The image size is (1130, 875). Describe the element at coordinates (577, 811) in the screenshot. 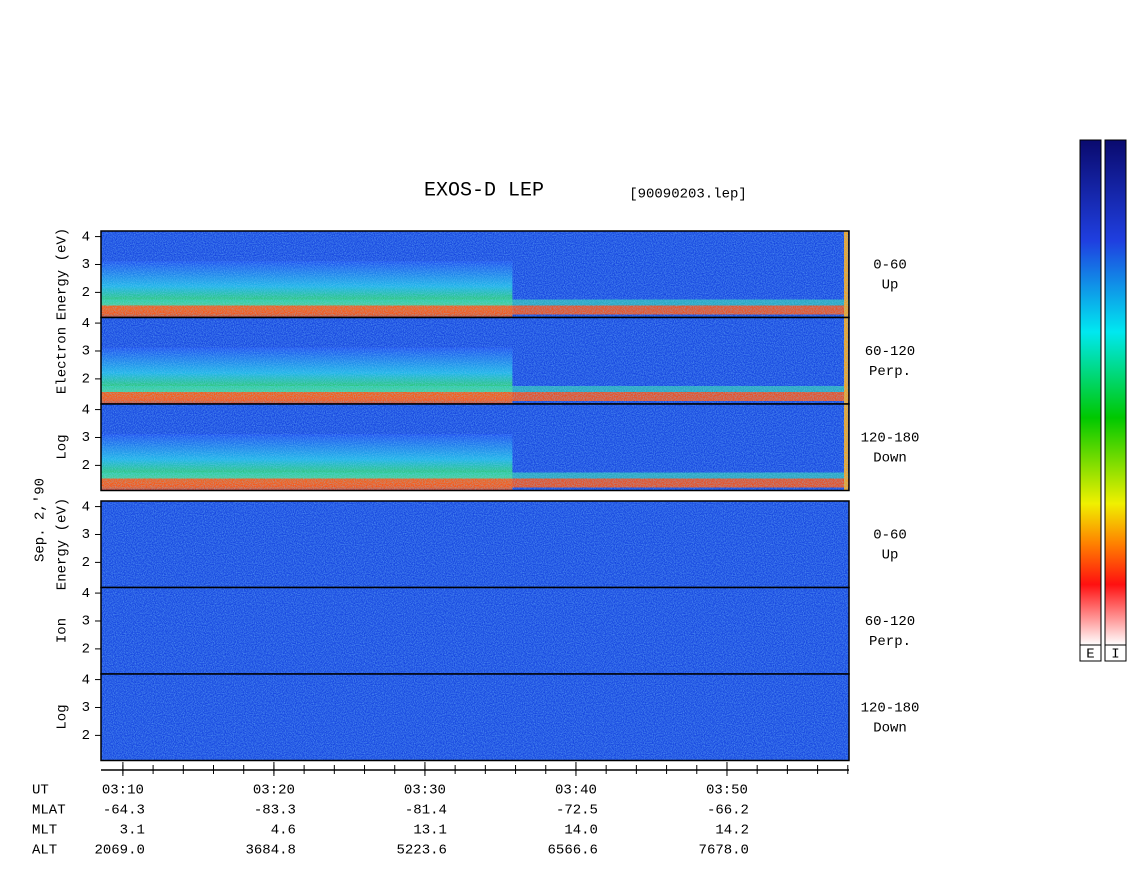

I see `ephemeris-value: -72.5` at that location.